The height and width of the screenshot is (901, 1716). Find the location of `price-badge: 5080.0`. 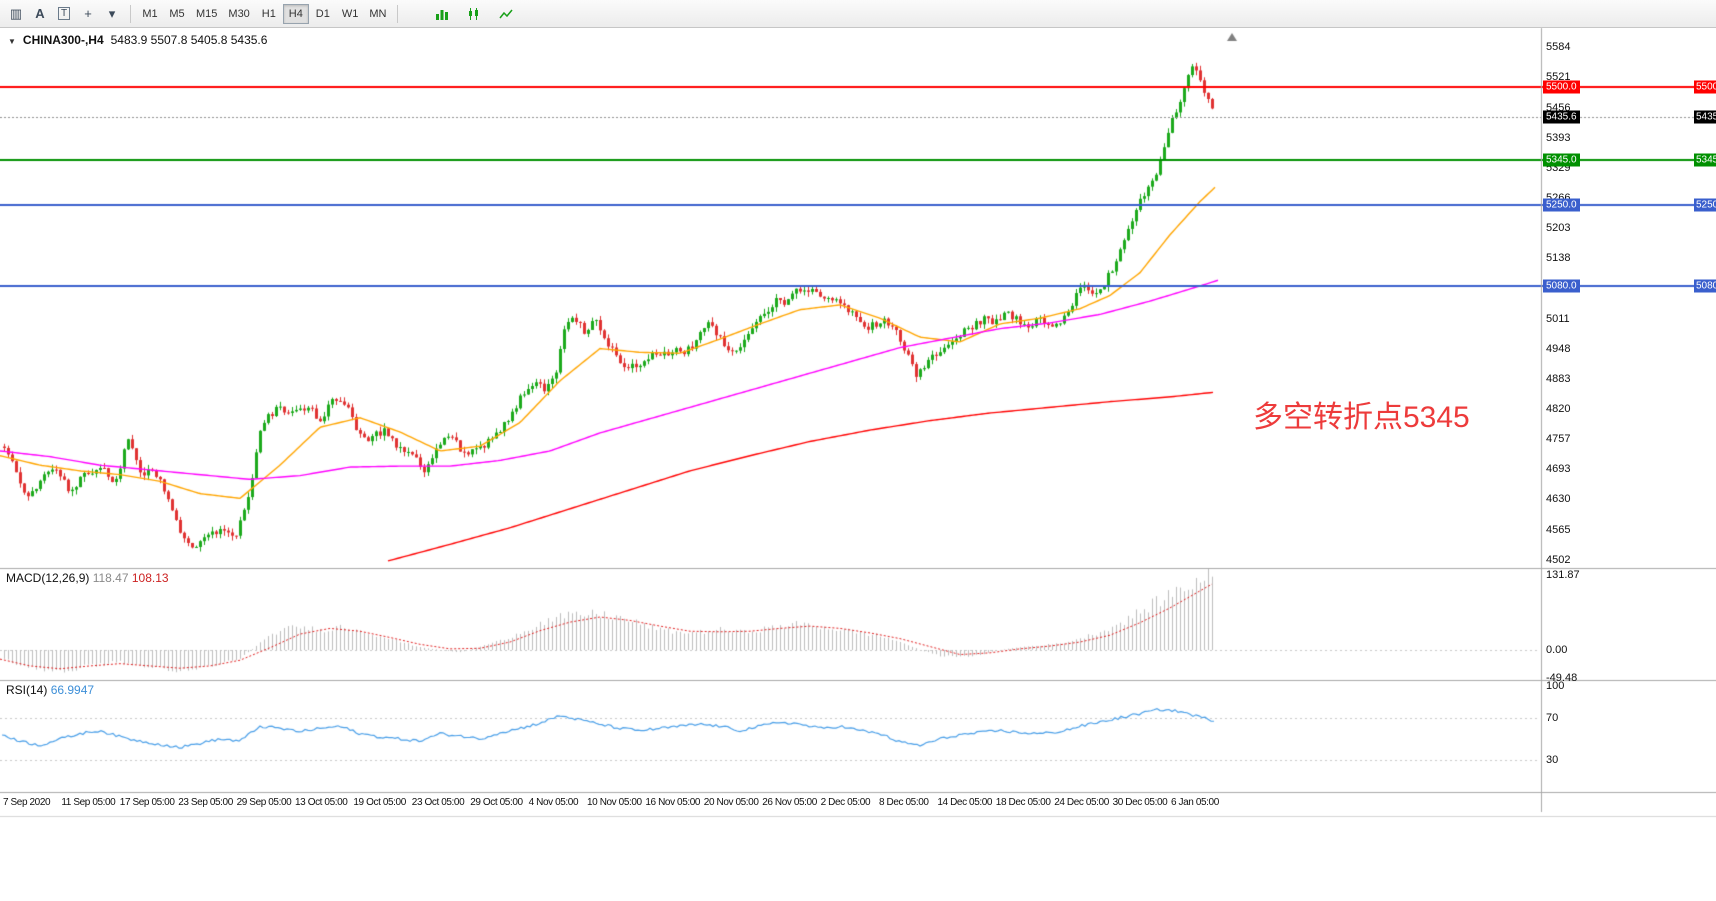

price-badge: 5080.0 is located at coordinates (1561, 286).